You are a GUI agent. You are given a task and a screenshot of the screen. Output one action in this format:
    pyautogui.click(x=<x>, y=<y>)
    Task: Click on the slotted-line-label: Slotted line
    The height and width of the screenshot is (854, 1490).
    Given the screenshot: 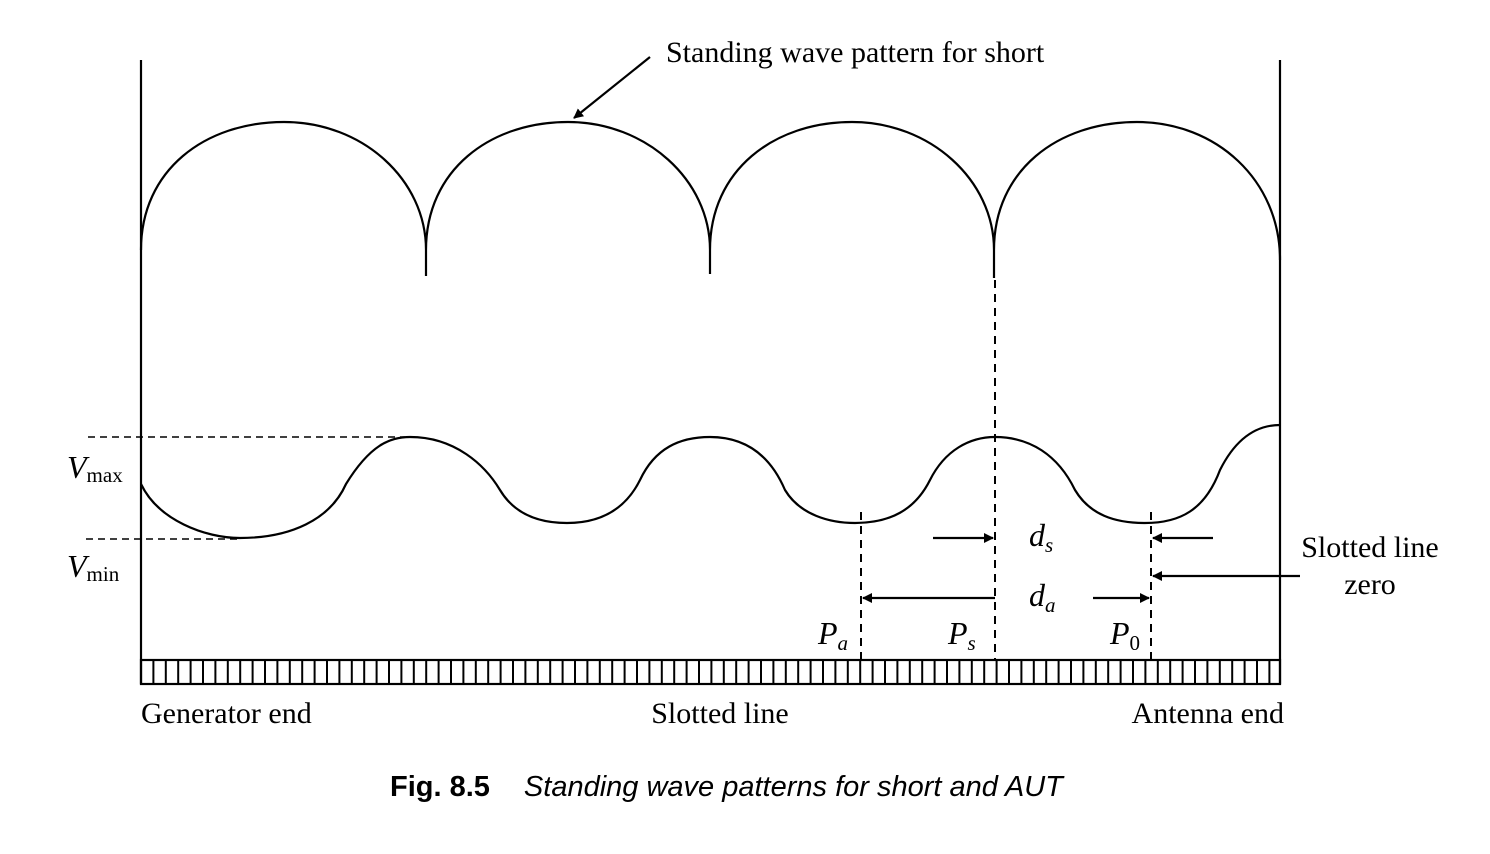 What is the action you would take?
    pyautogui.click(x=720, y=713)
    